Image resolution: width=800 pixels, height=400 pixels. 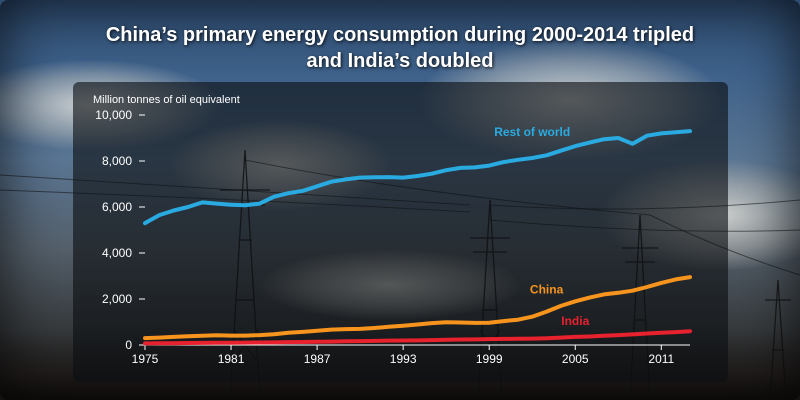 I want to click on x-tick-label: 1999, so click(x=489, y=359).